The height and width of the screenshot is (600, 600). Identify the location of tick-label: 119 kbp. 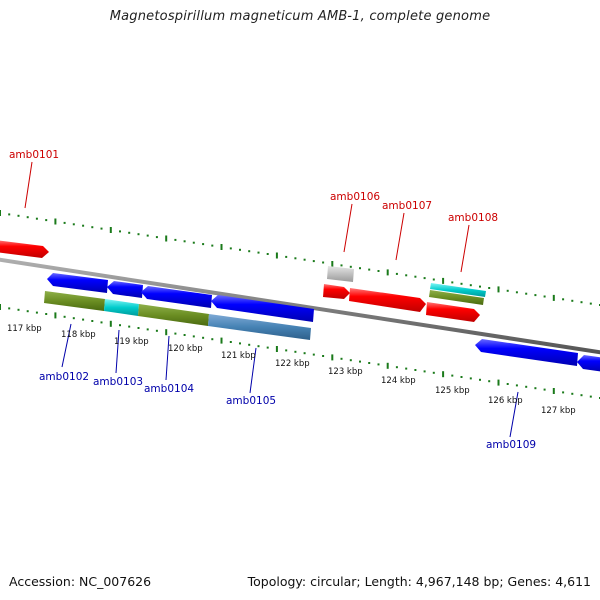
(131, 342).